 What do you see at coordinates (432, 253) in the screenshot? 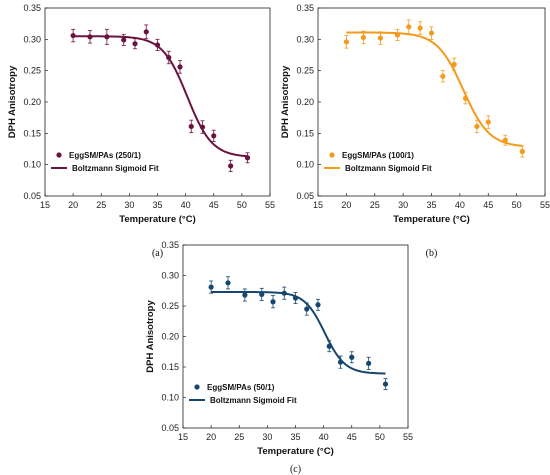
I see `panel-label: (b)` at bounding box center [432, 253].